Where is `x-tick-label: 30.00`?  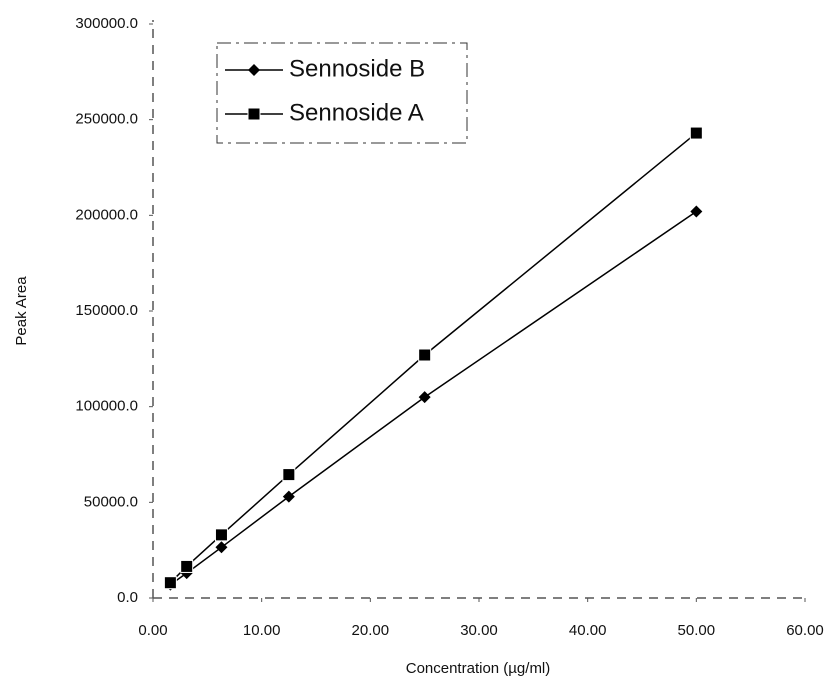 x-tick-label: 30.00 is located at coordinates (479, 630).